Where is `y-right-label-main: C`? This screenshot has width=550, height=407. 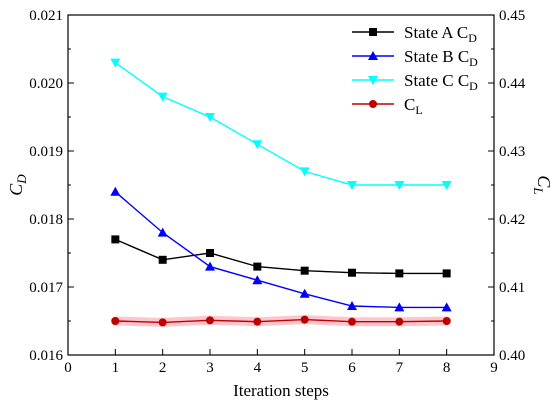
y-right-label-main: C is located at coordinates (542, 181).